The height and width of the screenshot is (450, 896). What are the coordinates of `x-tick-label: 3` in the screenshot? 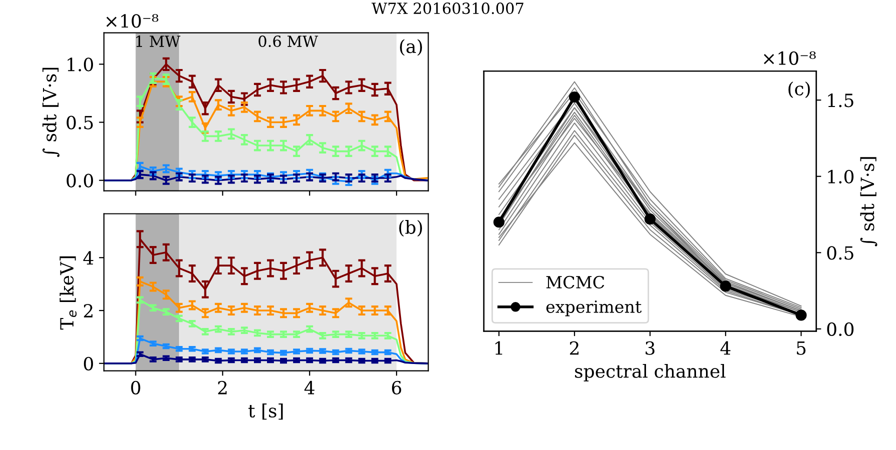 It's located at (650, 348).